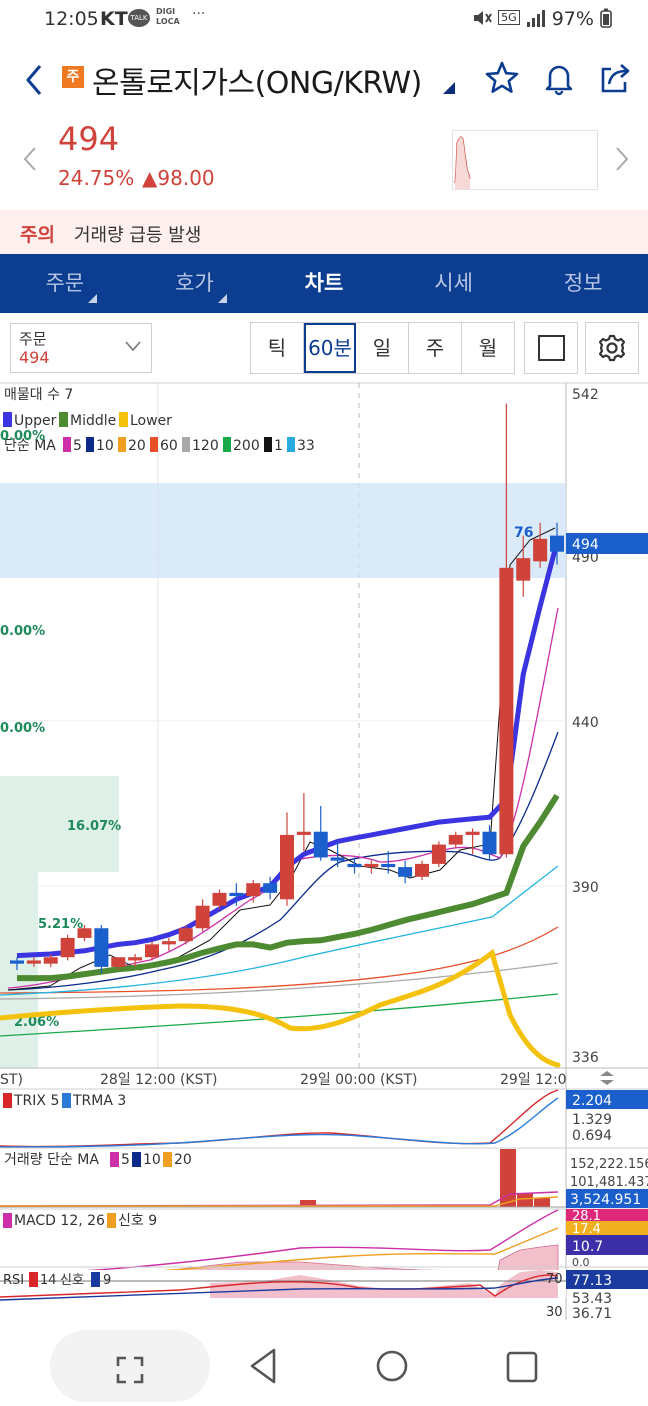 Image resolution: width=648 pixels, height=1406 pixels. I want to click on layout-toggle-button, so click(551, 348).